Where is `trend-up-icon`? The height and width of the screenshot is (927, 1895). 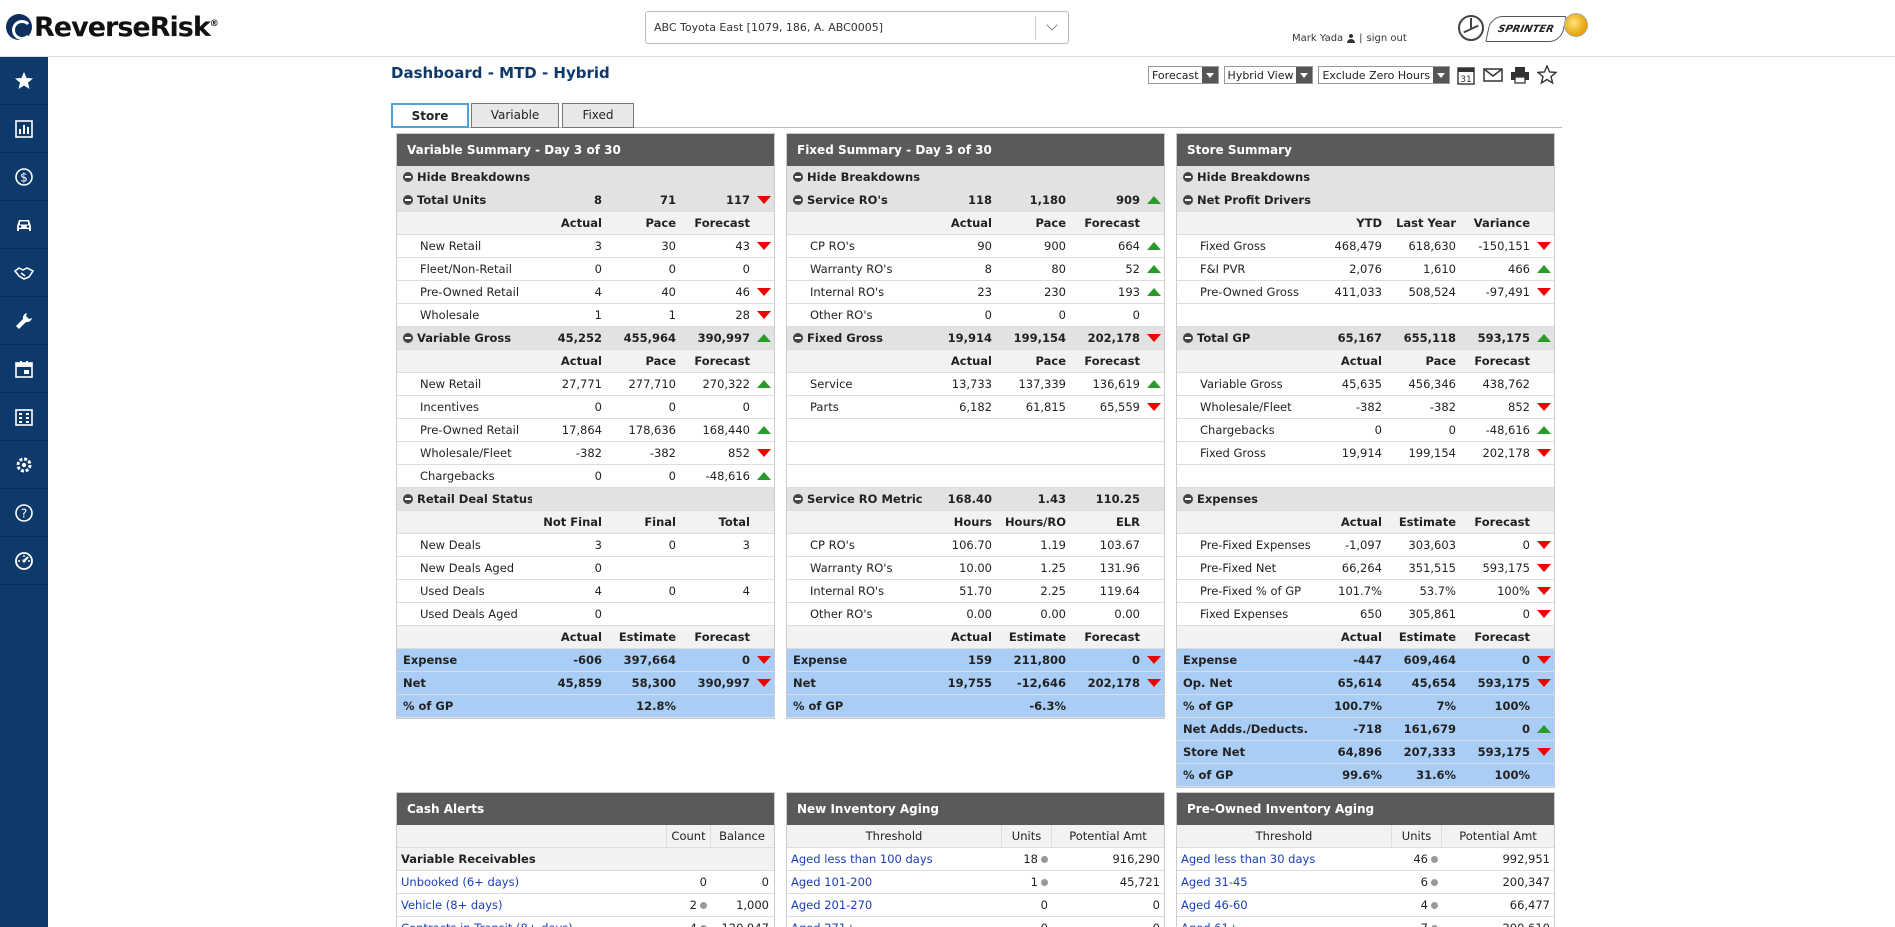
trend-up-icon is located at coordinates (1544, 430).